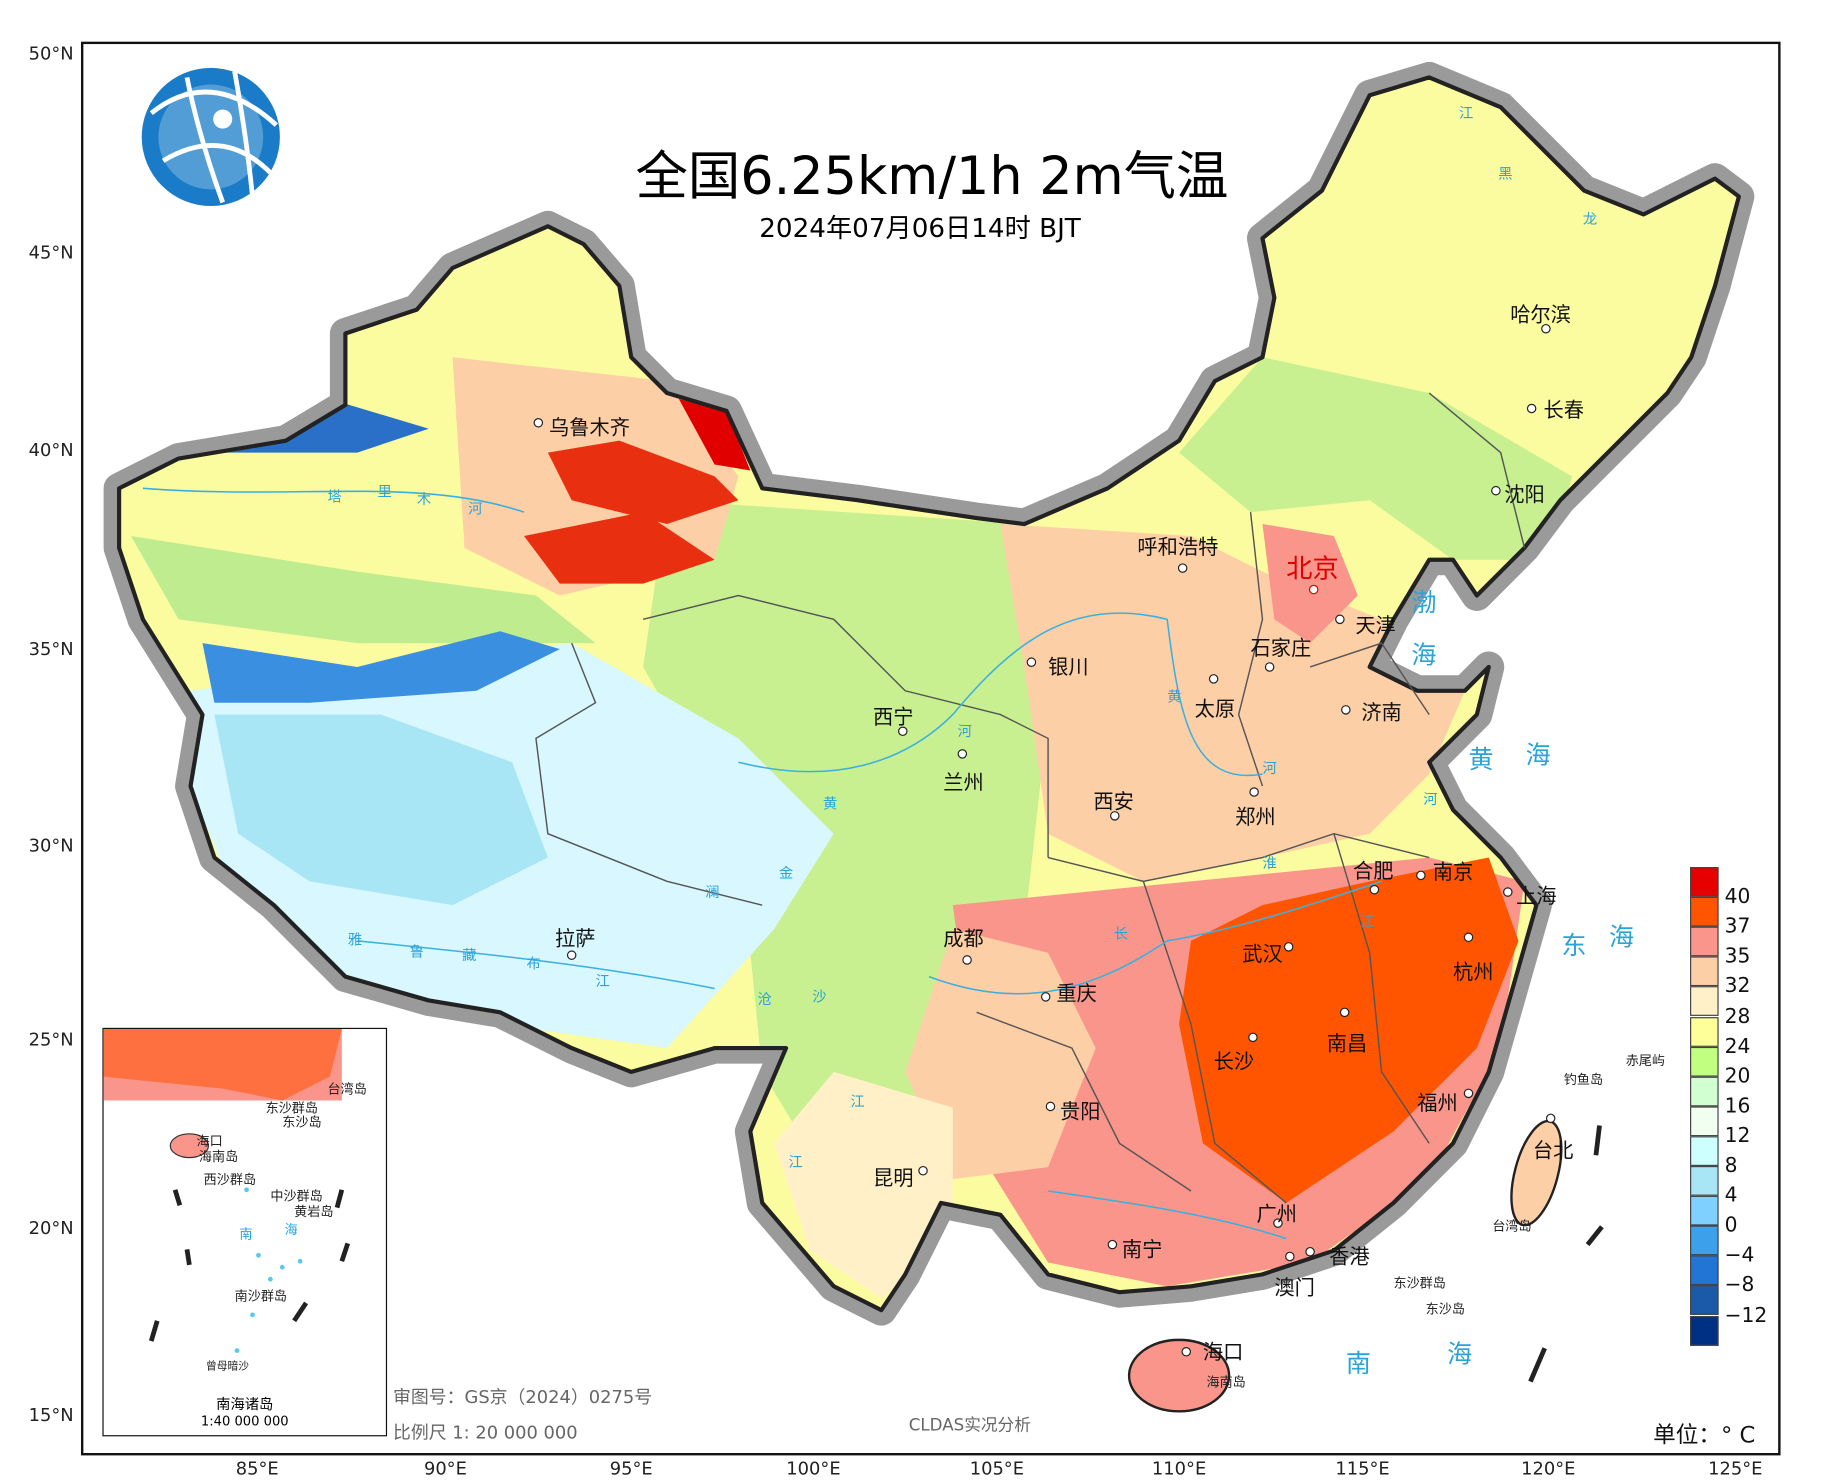  Describe the element at coordinates (1080, 1112) in the screenshot. I see `city-label: 贵阳` at that location.